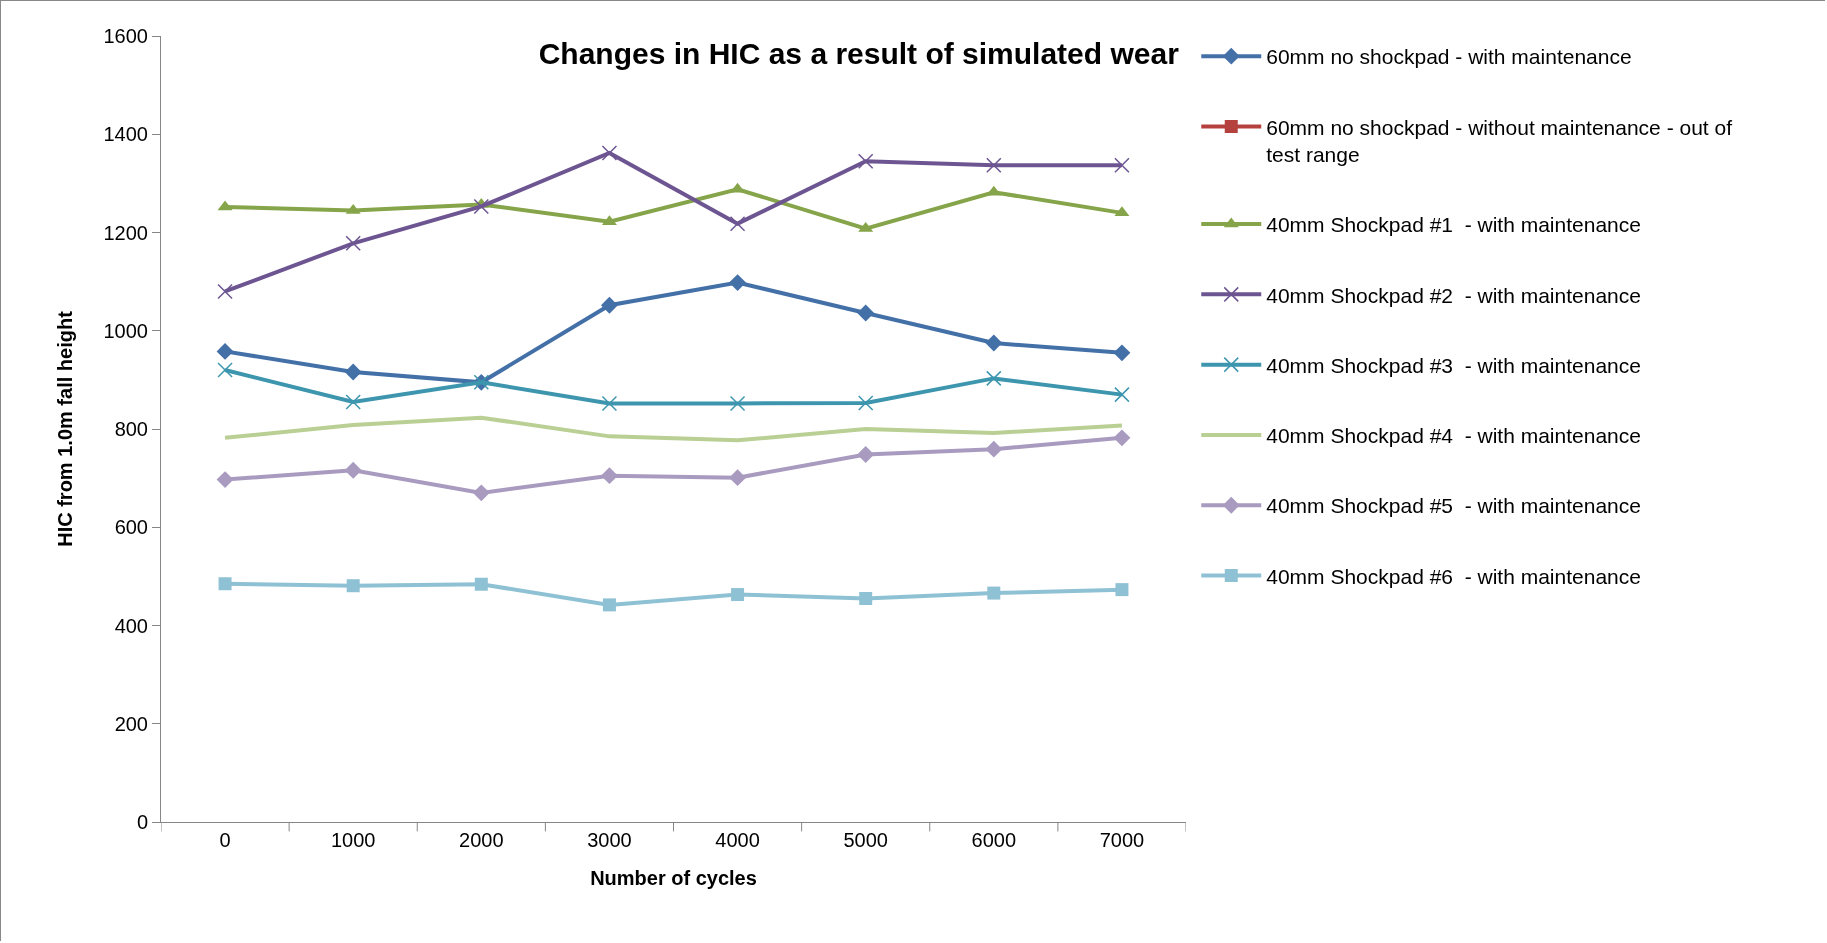 The height and width of the screenshot is (943, 1827). Describe the element at coordinates (1453, 436) in the screenshot. I see `legend-label: 40mm Shockpad #4 - with maintenance` at that location.